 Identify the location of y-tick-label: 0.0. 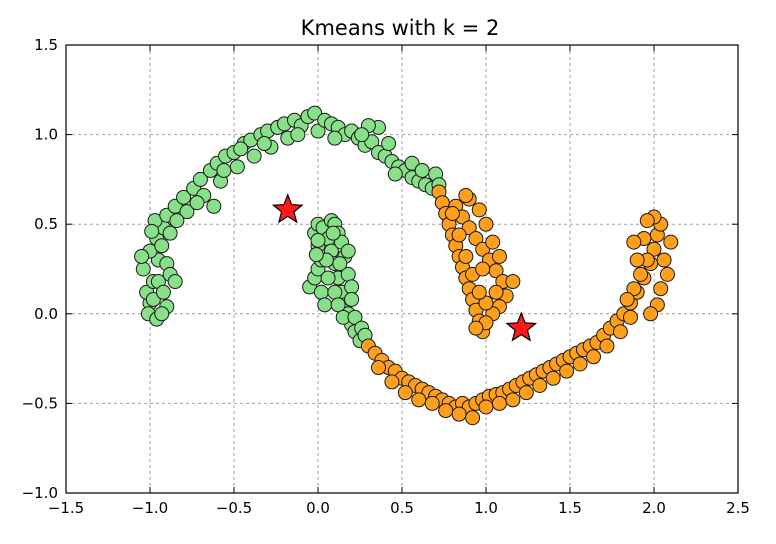
(46, 314).